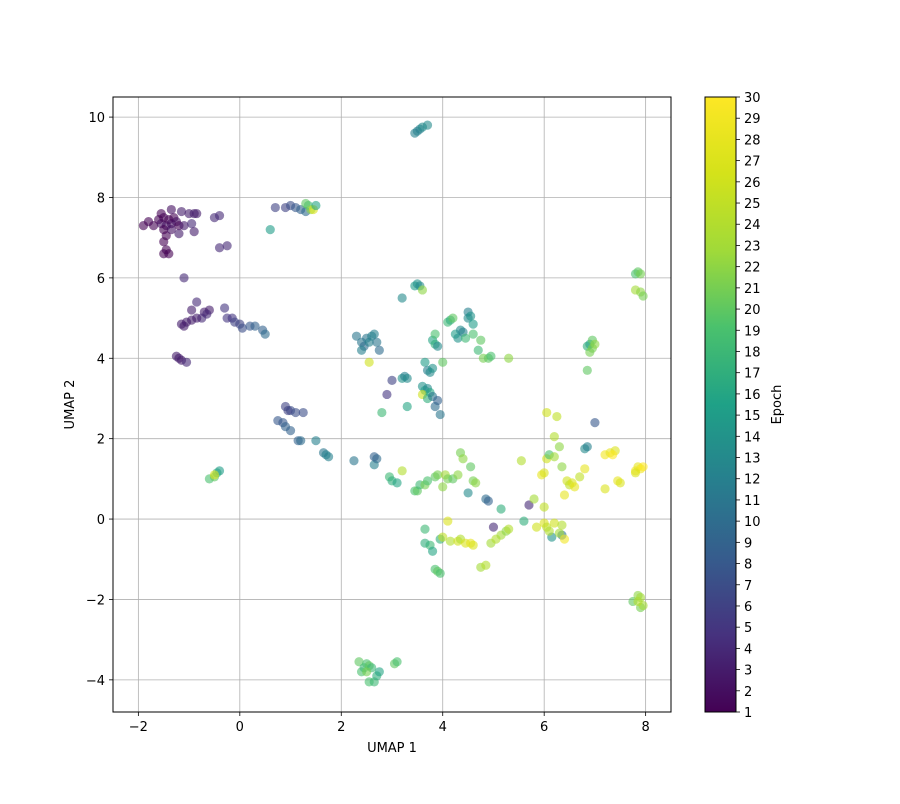 The width and height of the screenshot is (900, 804). Describe the element at coordinates (748, 607) in the screenshot. I see `colorbar-tick-label: 6` at that location.